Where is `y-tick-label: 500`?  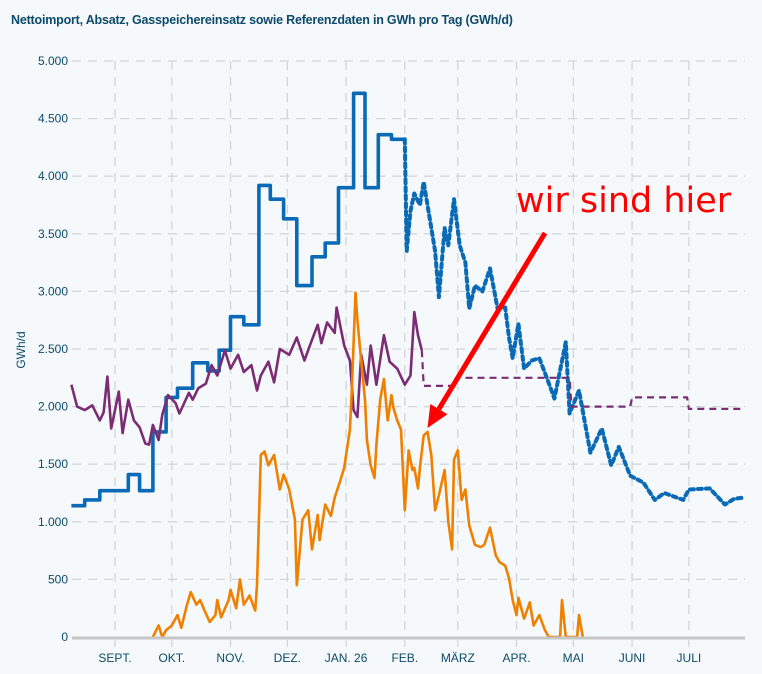
y-tick-label: 500 is located at coordinates (58, 579).